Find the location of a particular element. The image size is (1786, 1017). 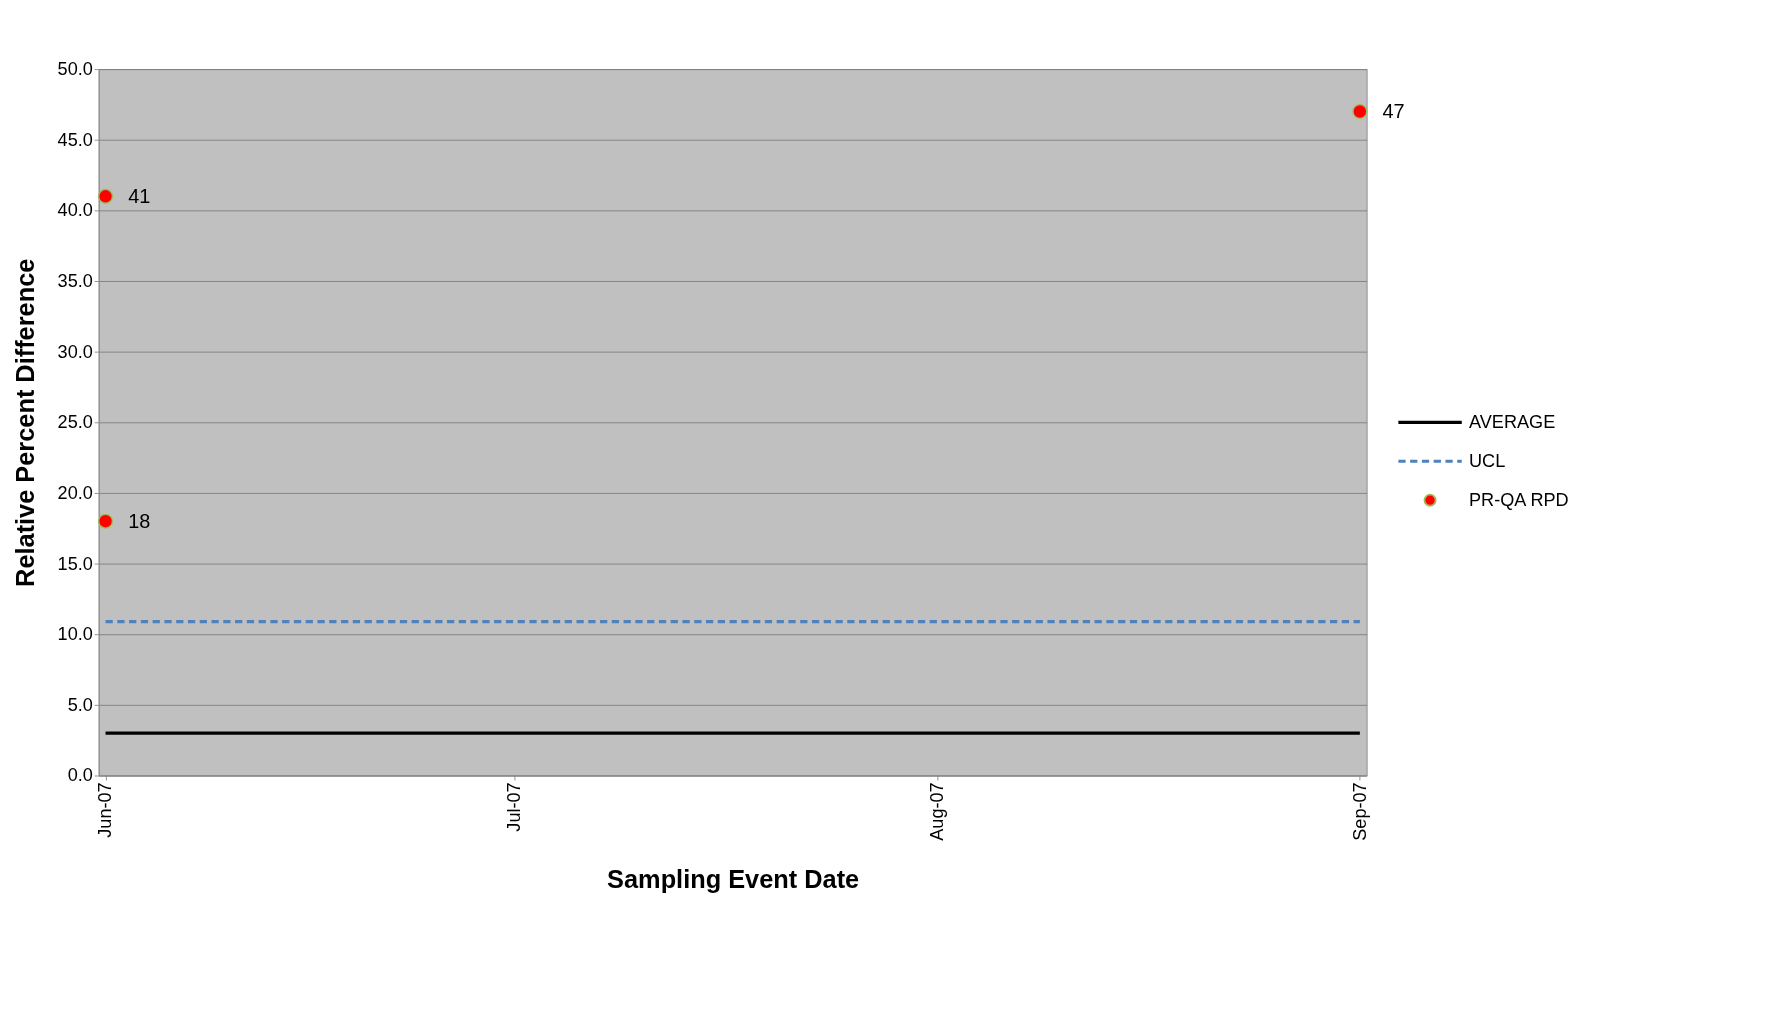

y-tick-label: 35.0 is located at coordinates (75, 280).